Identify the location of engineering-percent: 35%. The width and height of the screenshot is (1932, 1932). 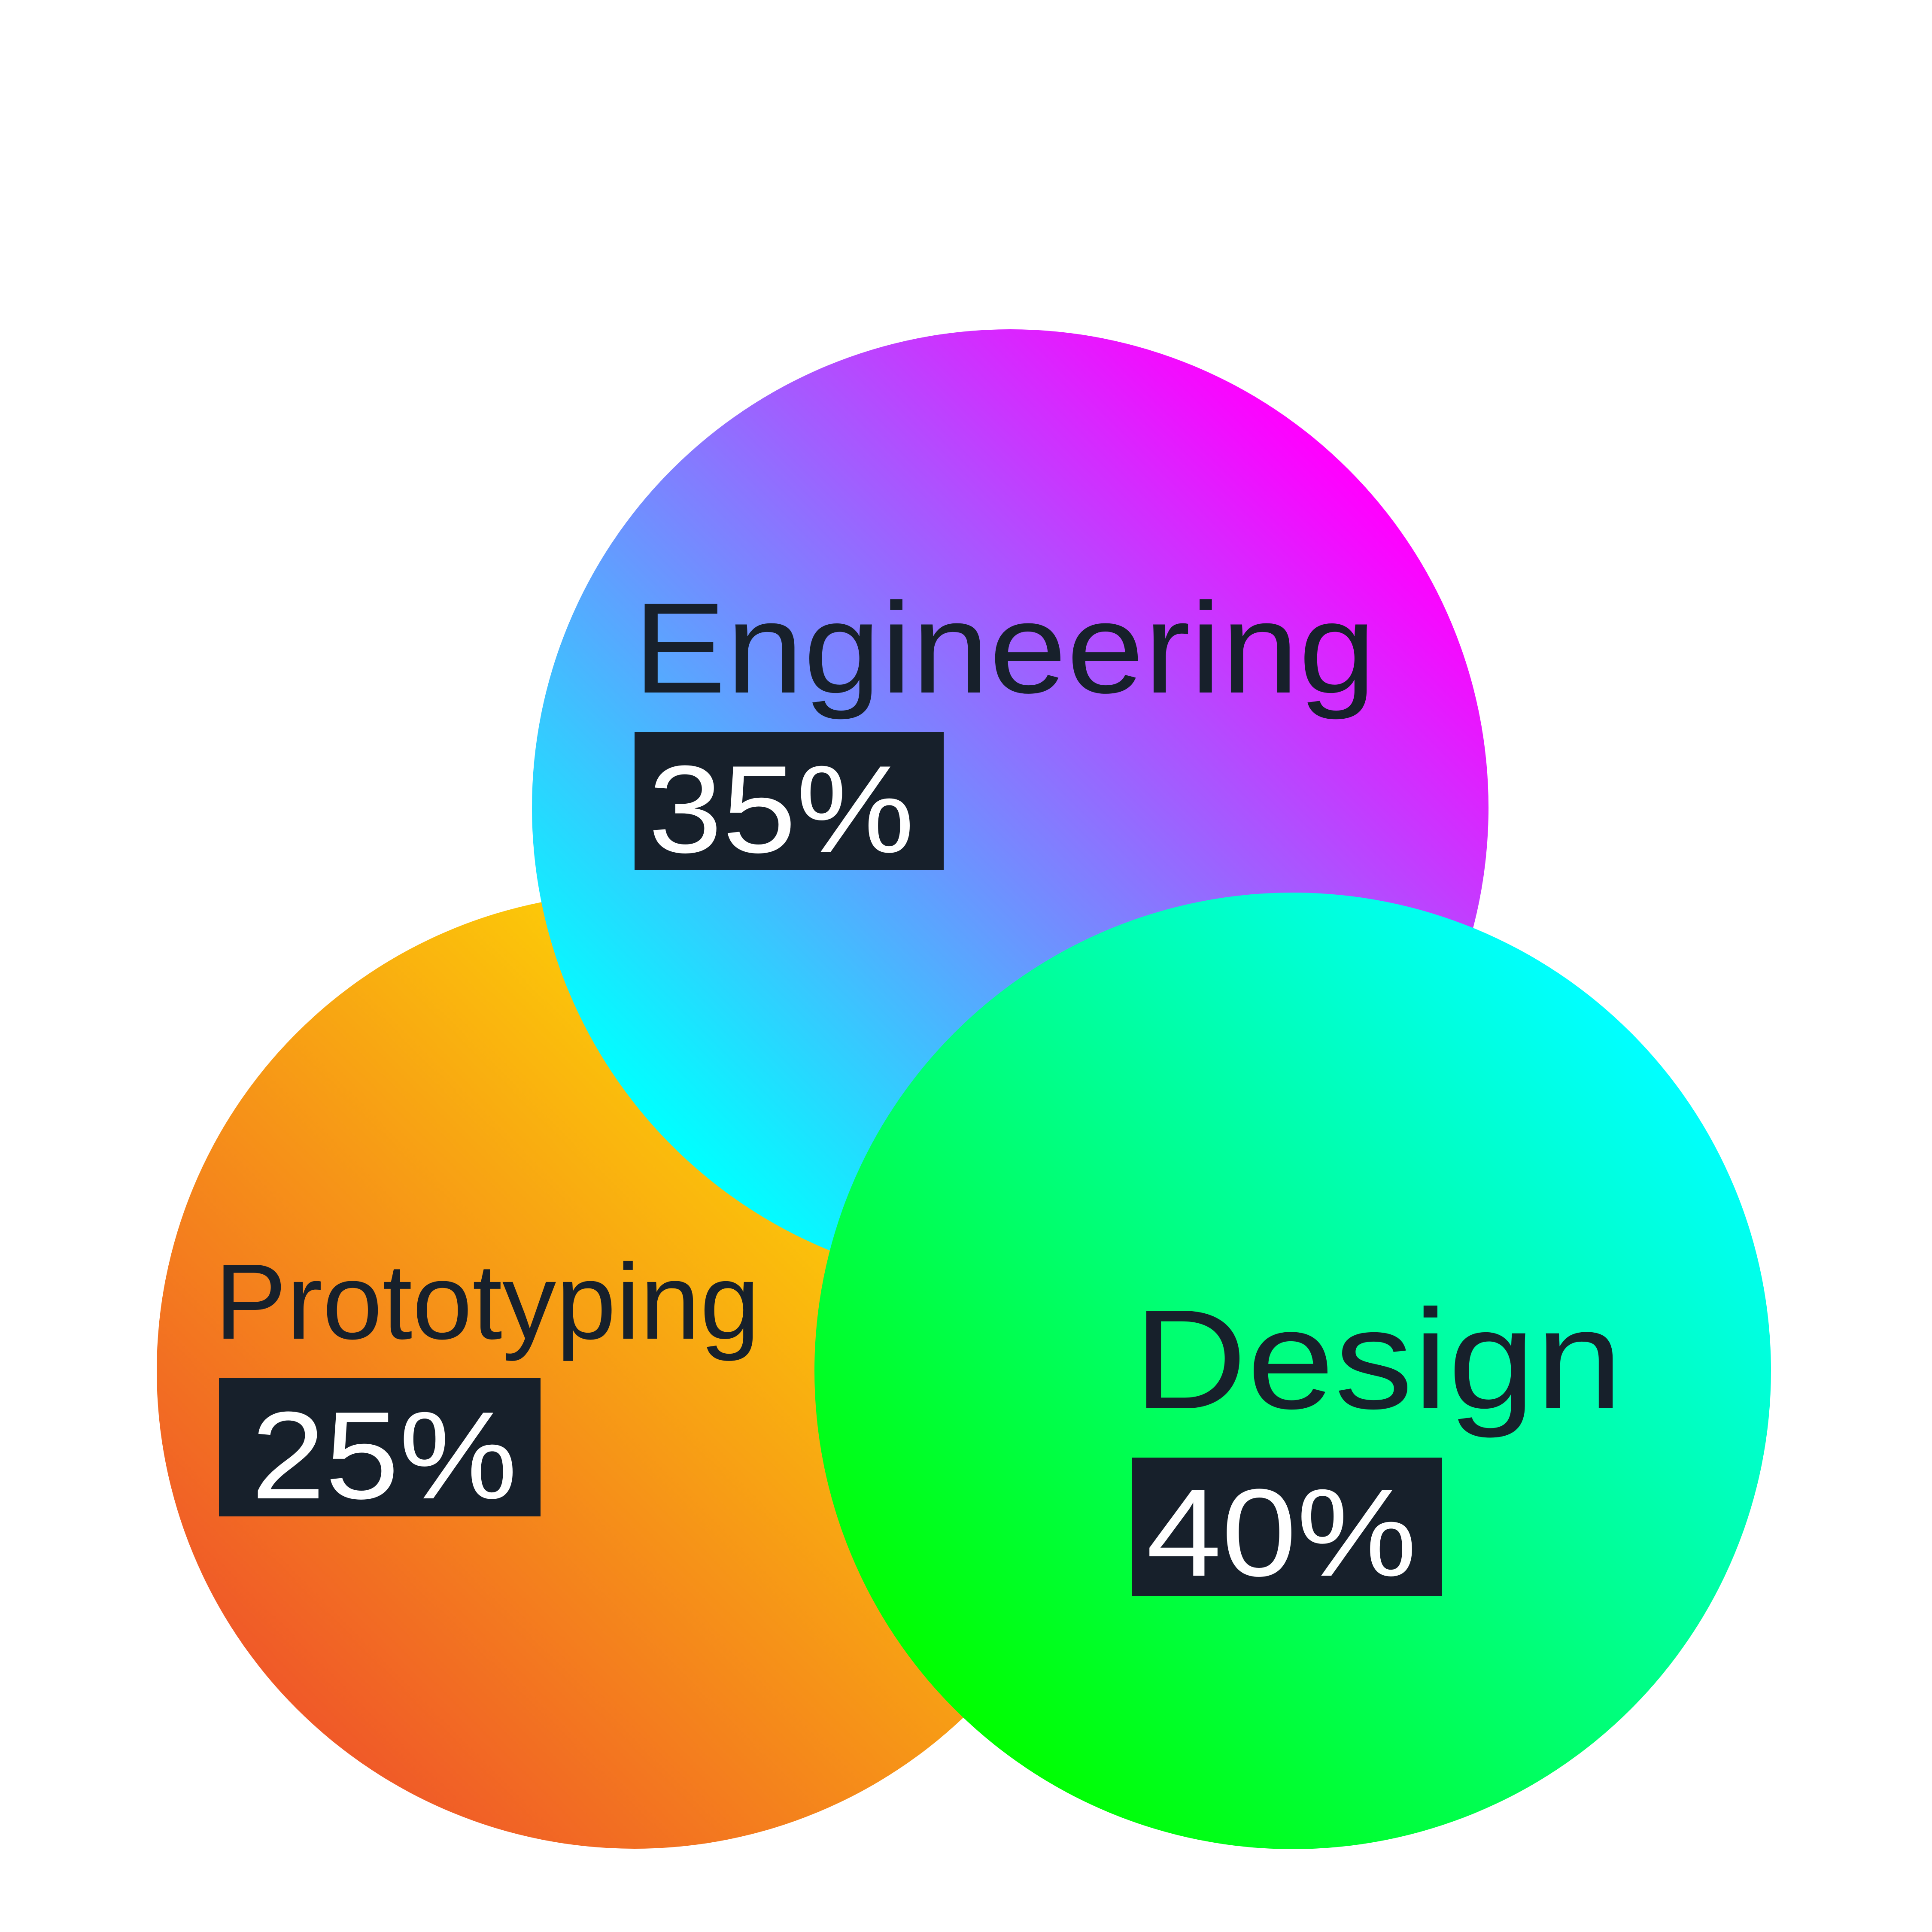
(781, 810).